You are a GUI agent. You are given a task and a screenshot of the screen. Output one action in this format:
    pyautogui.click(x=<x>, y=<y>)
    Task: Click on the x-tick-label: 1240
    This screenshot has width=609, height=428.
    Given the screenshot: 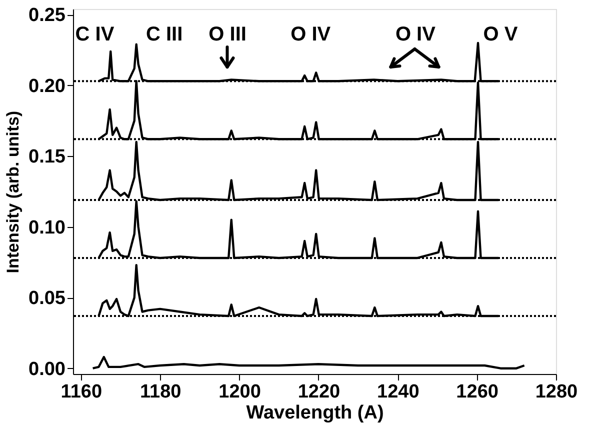 What is the action you would take?
    pyautogui.click(x=398, y=392)
    